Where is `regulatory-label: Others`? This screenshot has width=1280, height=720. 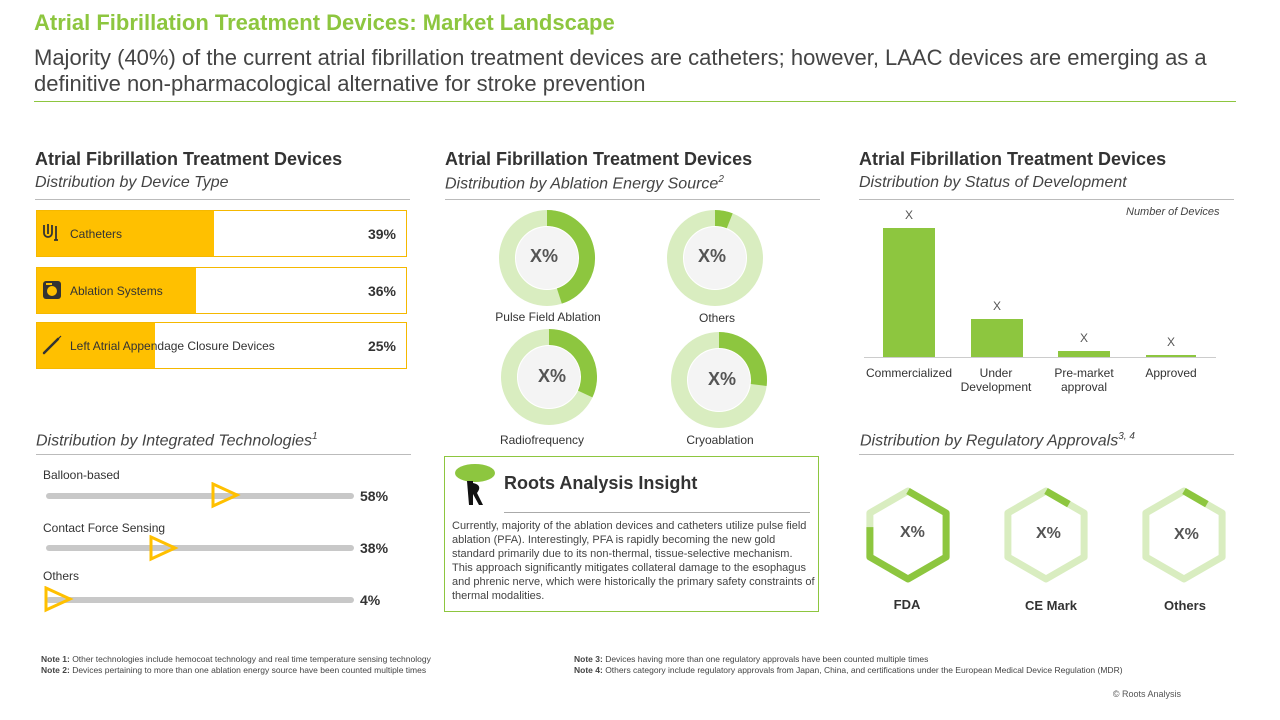 regulatory-label: Others is located at coordinates (1185, 605).